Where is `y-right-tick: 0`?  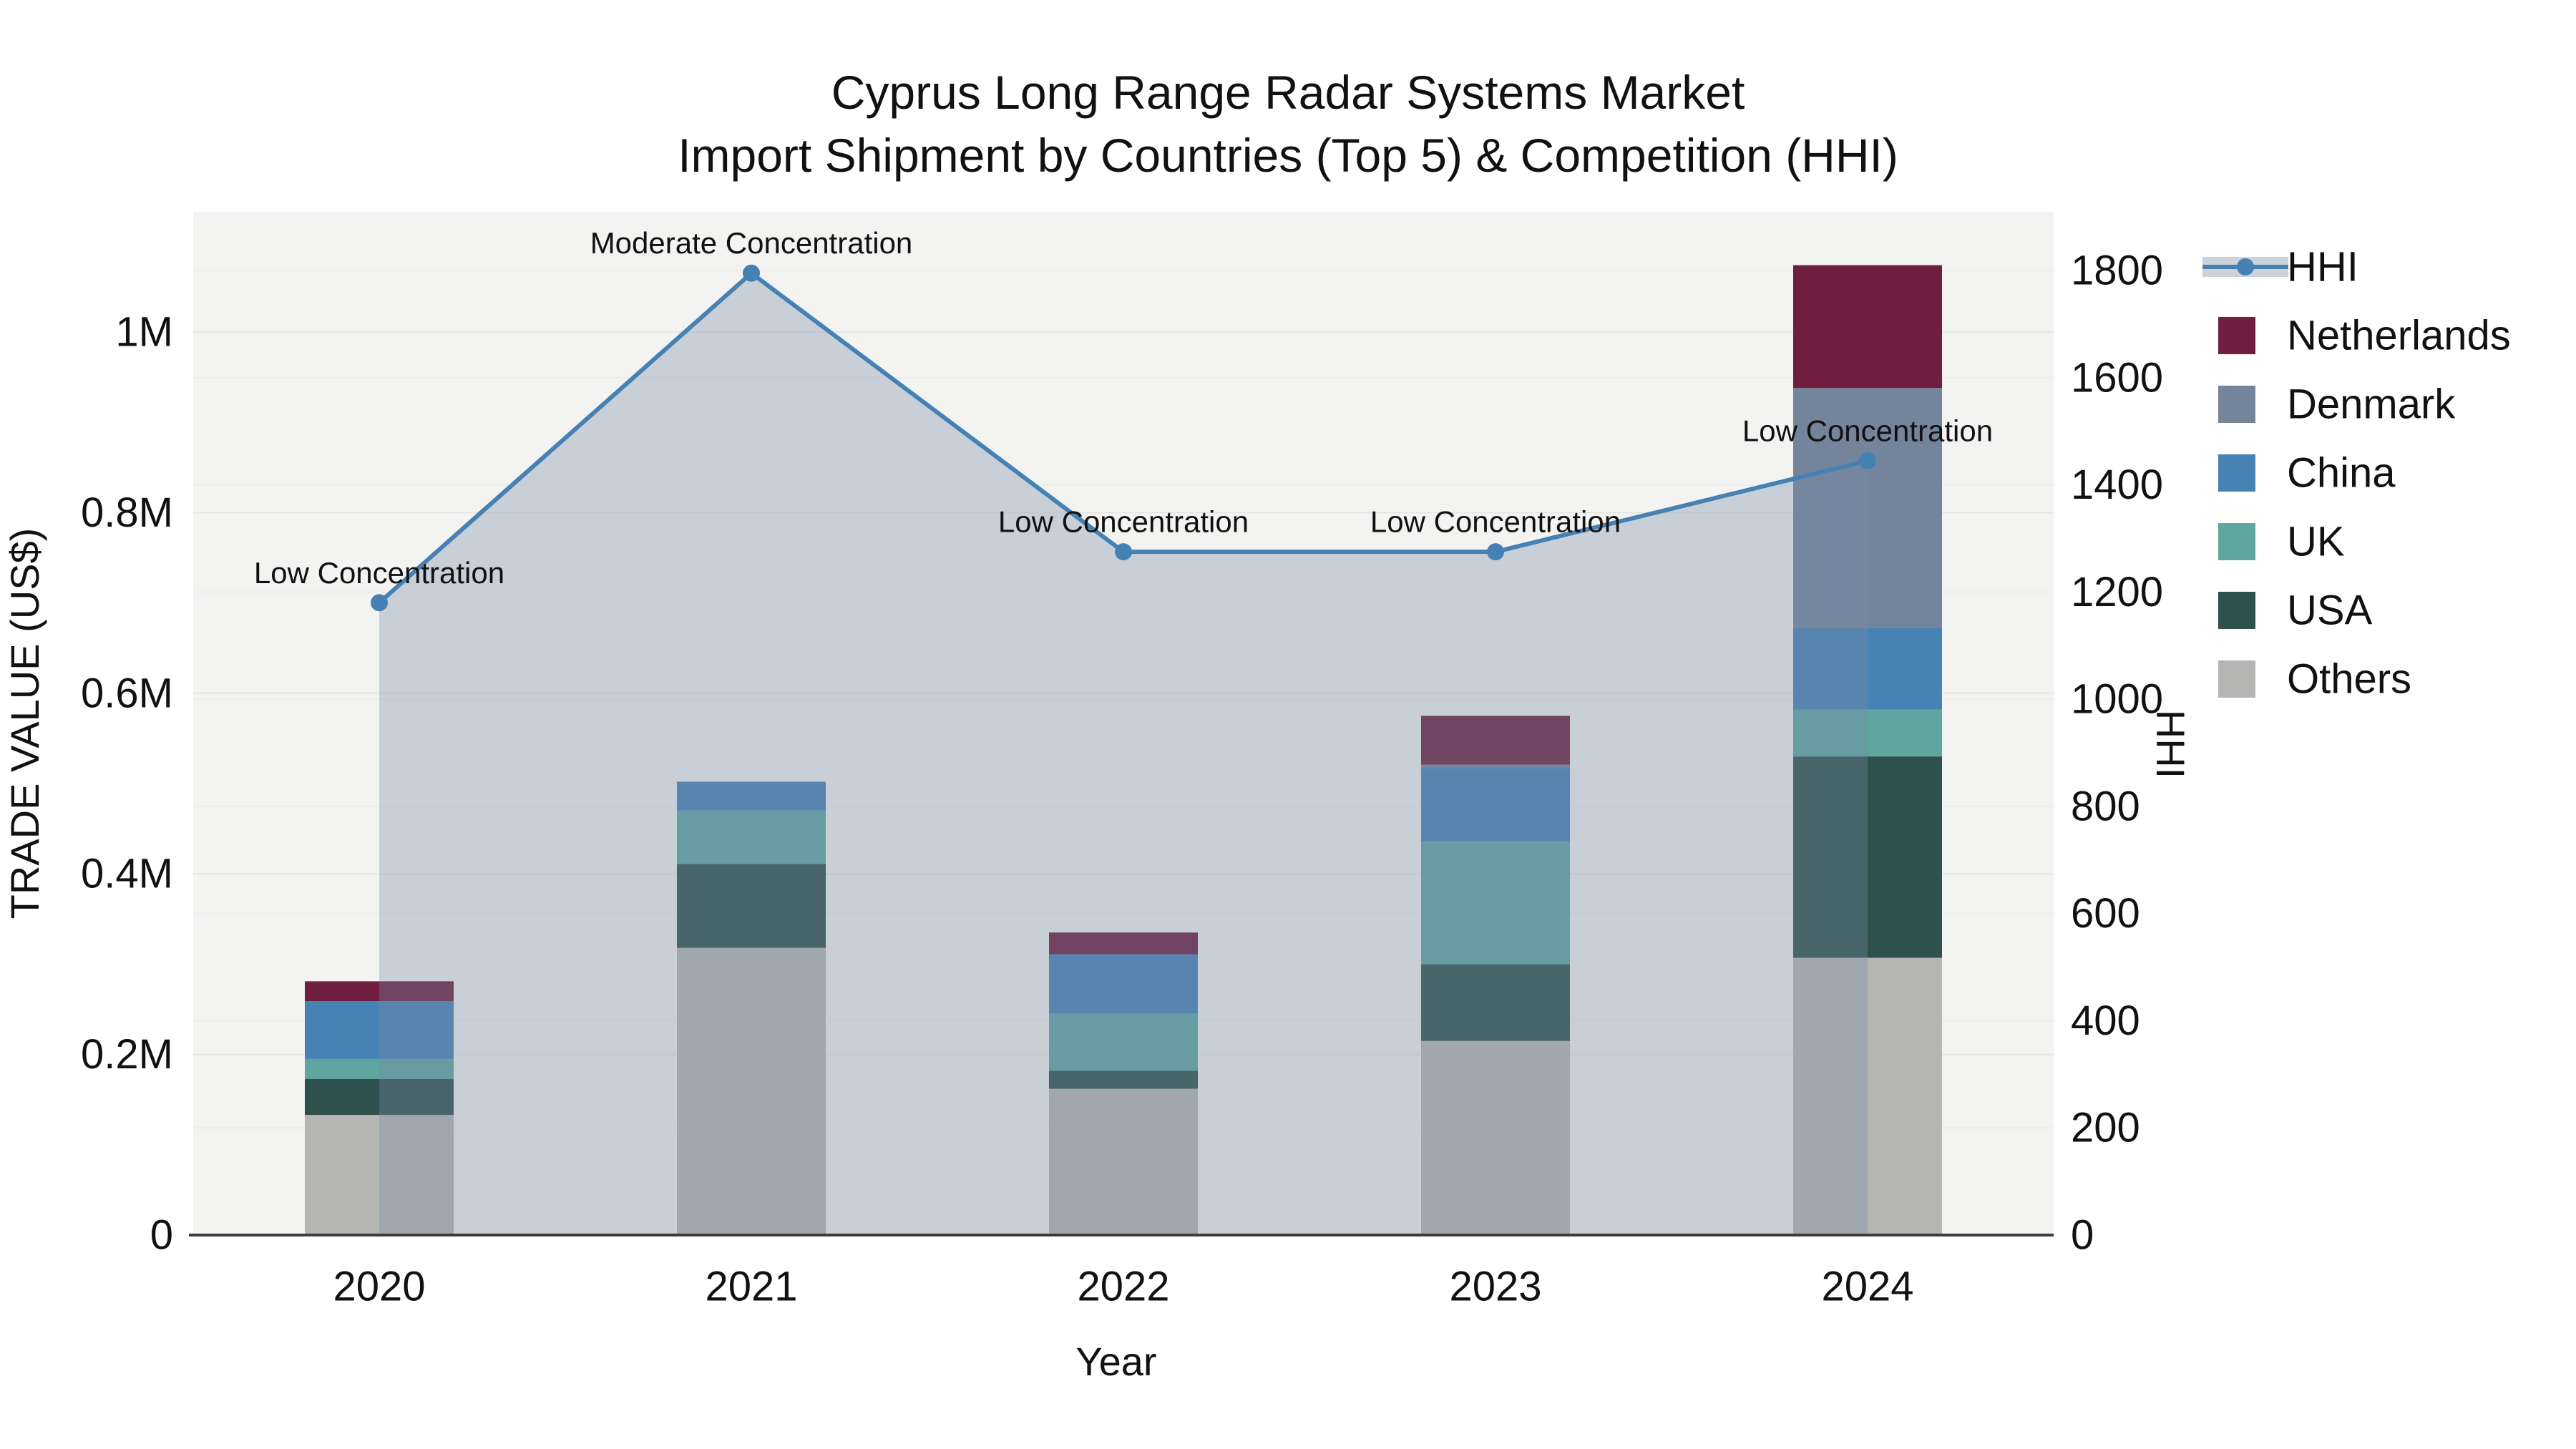 y-right-tick: 0 is located at coordinates (2082, 1235).